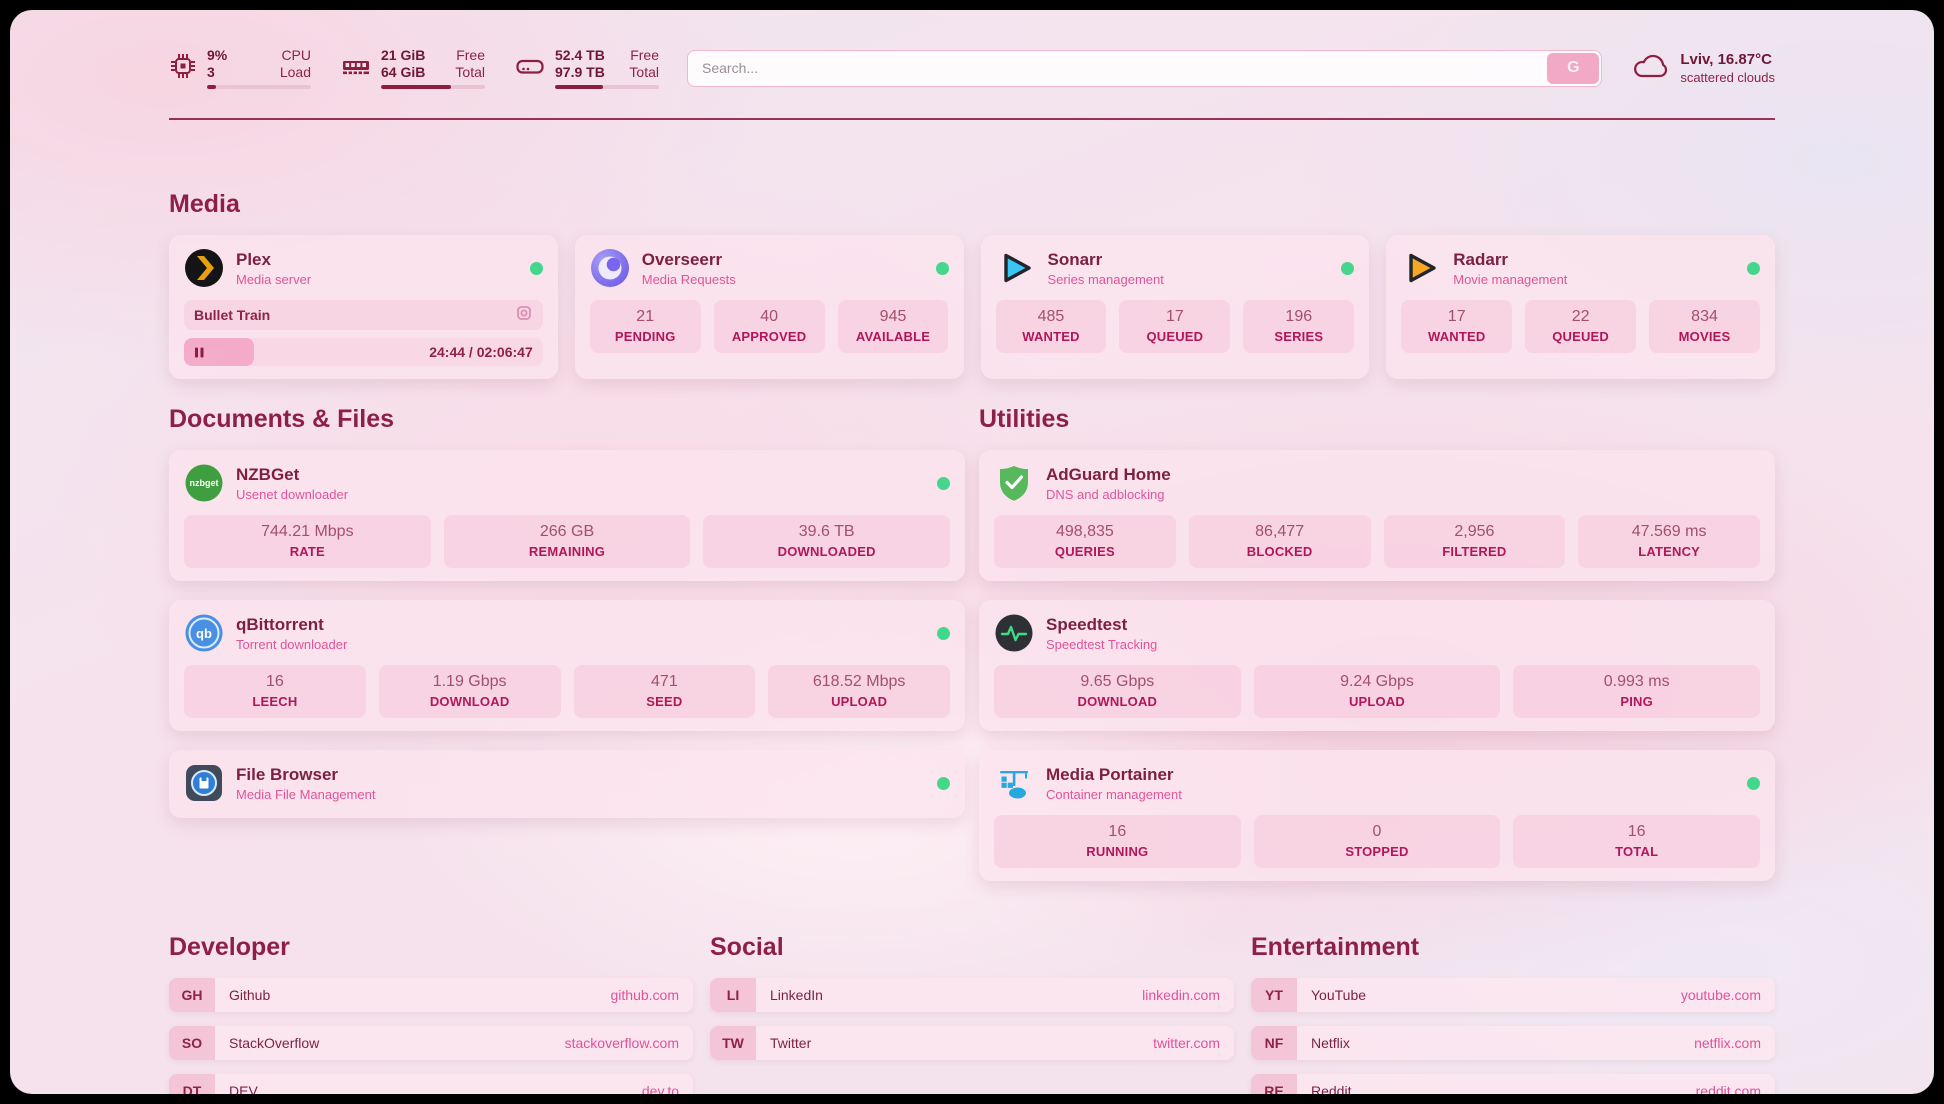  Describe the element at coordinates (250, 995) in the screenshot. I see `link-name: Github` at that location.